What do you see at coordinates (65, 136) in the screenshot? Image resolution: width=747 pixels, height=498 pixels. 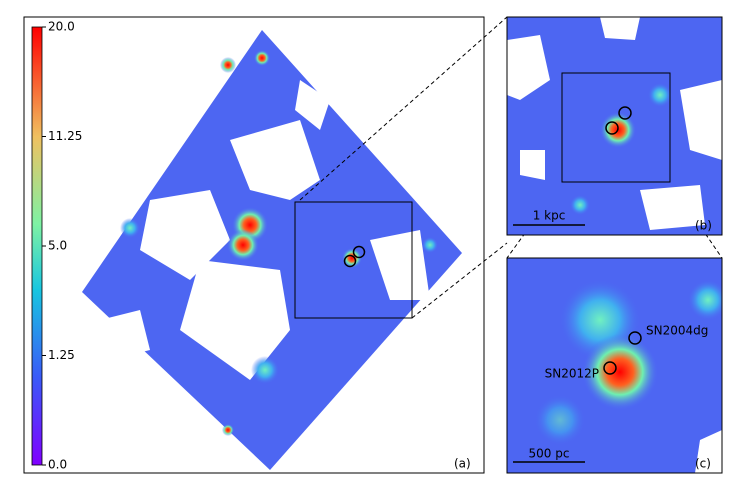 I see `colorbar-tick-label: 11.25` at bounding box center [65, 136].